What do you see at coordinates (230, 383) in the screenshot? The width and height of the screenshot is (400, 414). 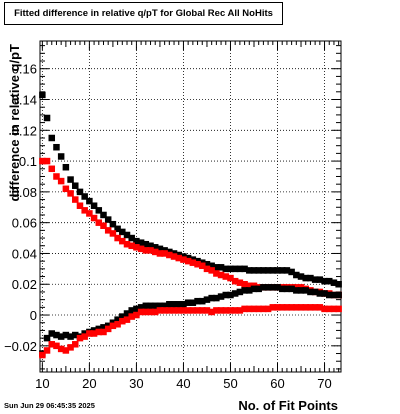 I see `x-tick-label: 50` at bounding box center [230, 383].